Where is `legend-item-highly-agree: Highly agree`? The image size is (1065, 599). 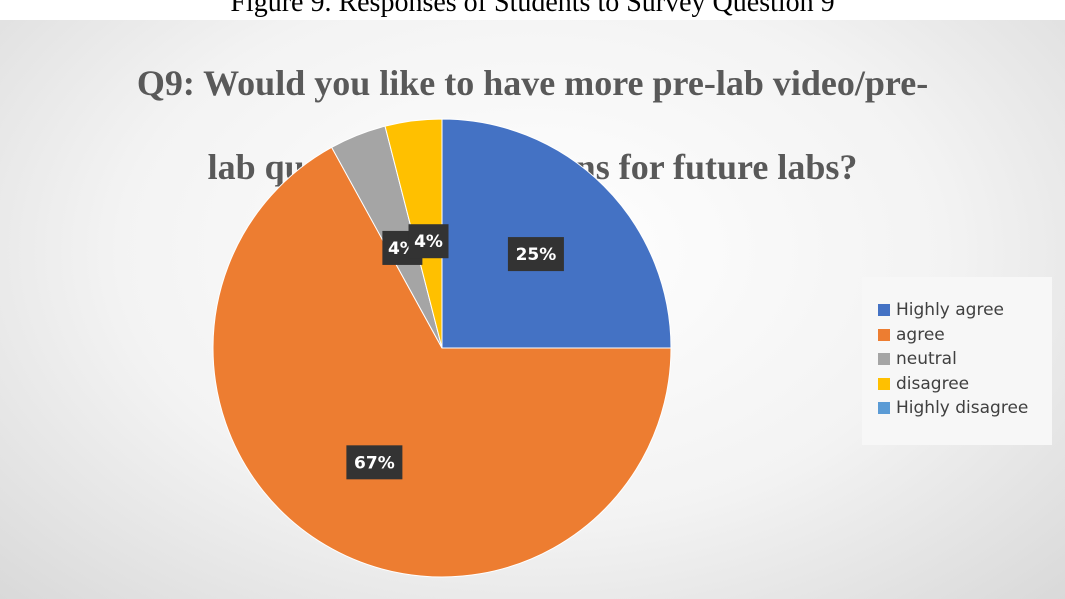 legend-item-highly-agree: Highly agree is located at coordinates (941, 310).